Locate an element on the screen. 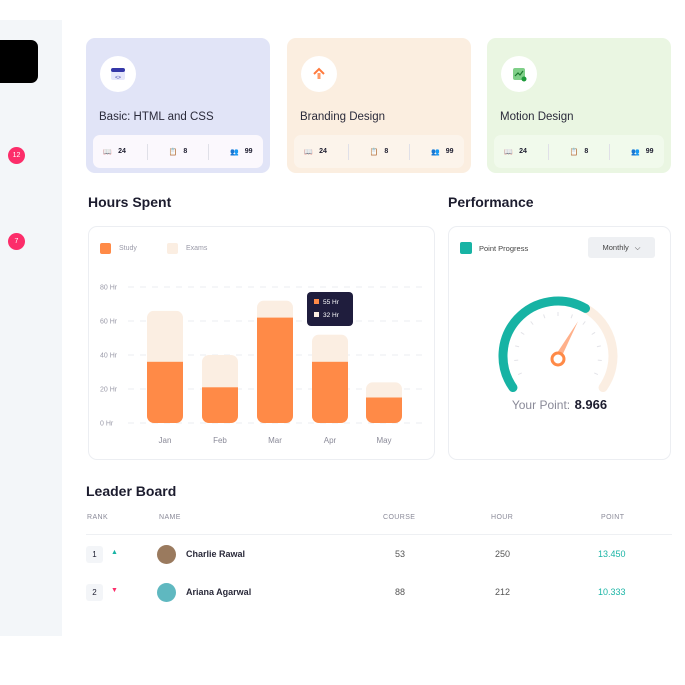  leaderboard-title: Leader Board is located at coordinates (131, 491).